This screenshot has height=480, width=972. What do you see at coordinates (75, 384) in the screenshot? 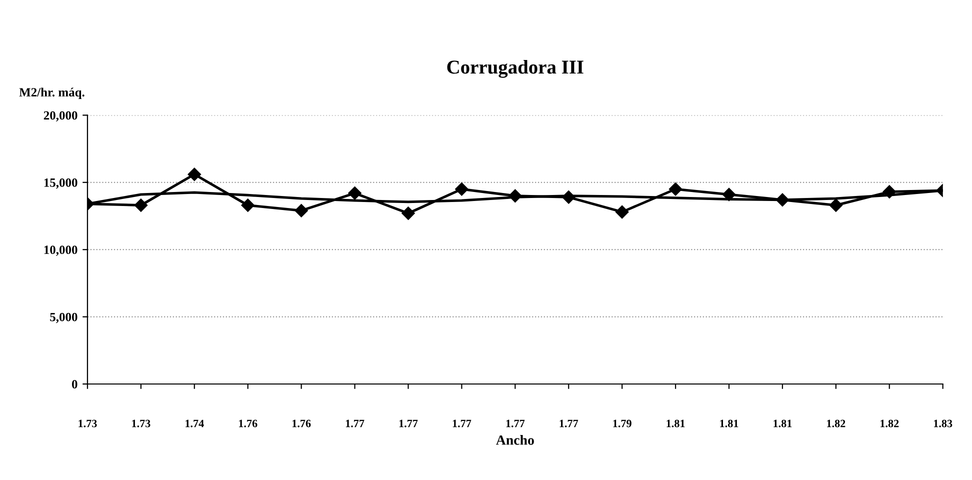
I see `y-tick-label: 0` at bounding box center [75, 384].